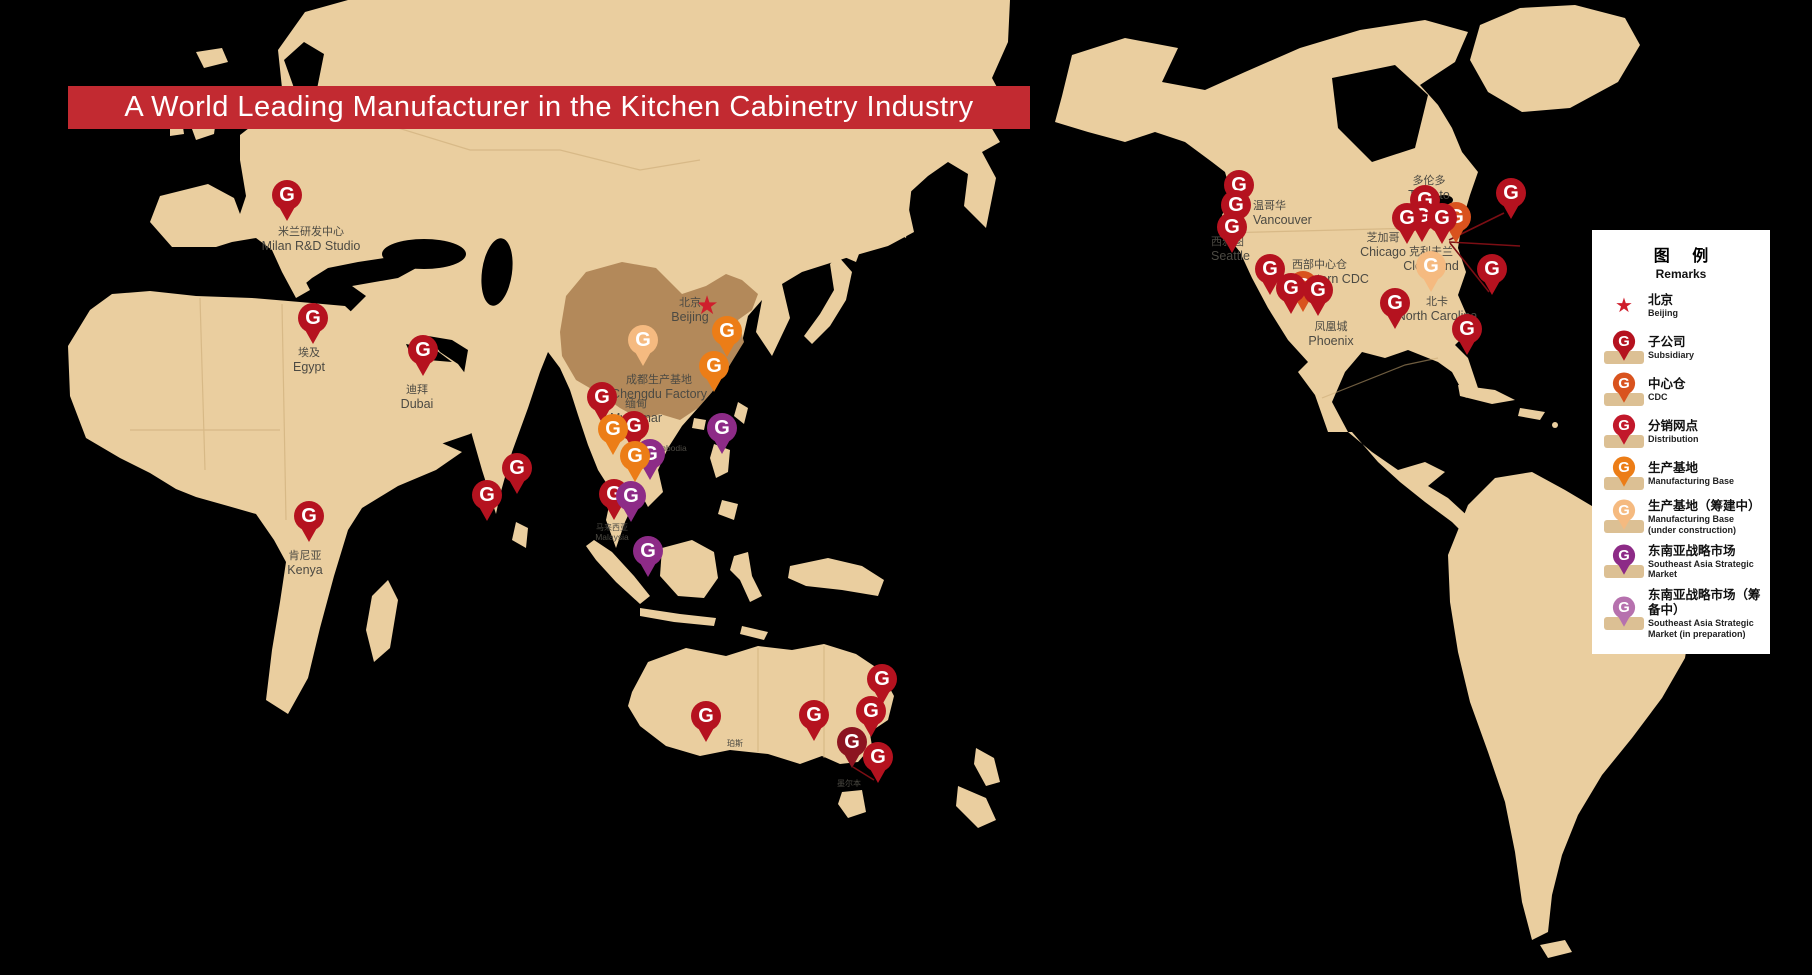 The height and width of the screenshot is (975, 1812). Describe the element at coordinates (305, 556) in the screenshot. I see `label-zh: 肯尼亚` at that location.